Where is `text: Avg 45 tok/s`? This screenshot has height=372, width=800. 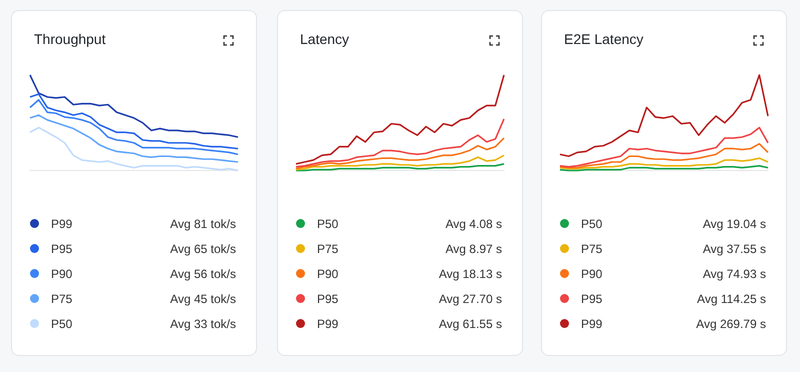
text: Avg 45 tok/s is located at coordinates (203, 299).